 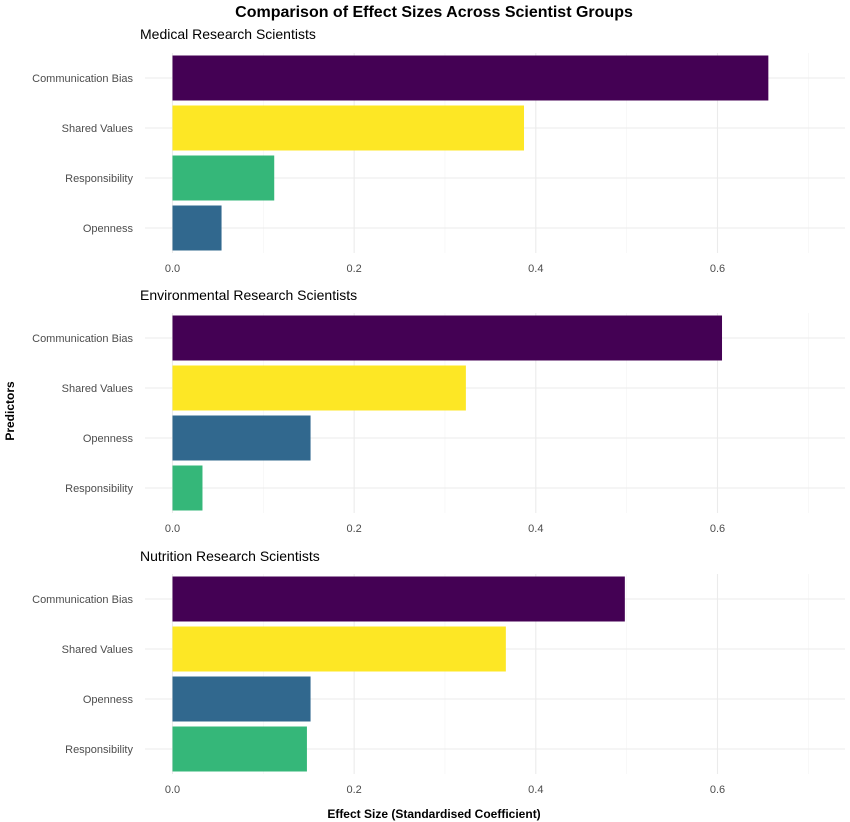 What do you see at coordinates (228, 34) in the screenshot?
I see `panel-title: Medical Research Scientists` at bounding box center [228, 34].